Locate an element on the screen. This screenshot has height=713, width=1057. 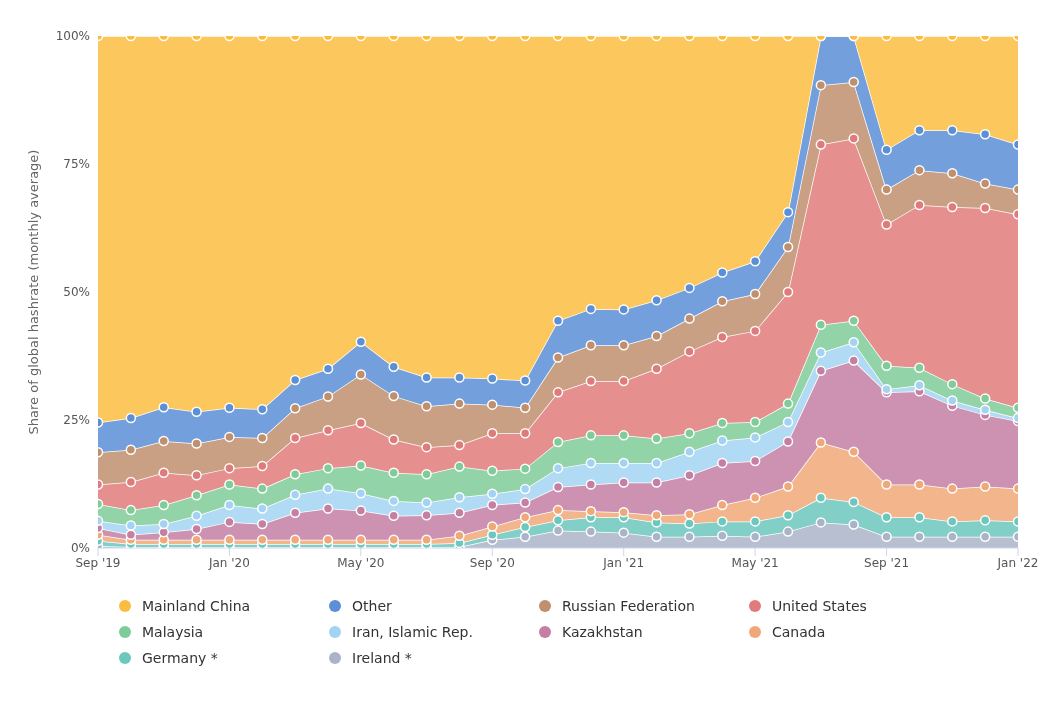
x-tick-label: Jan '21 is located at coordinates (623, 562).